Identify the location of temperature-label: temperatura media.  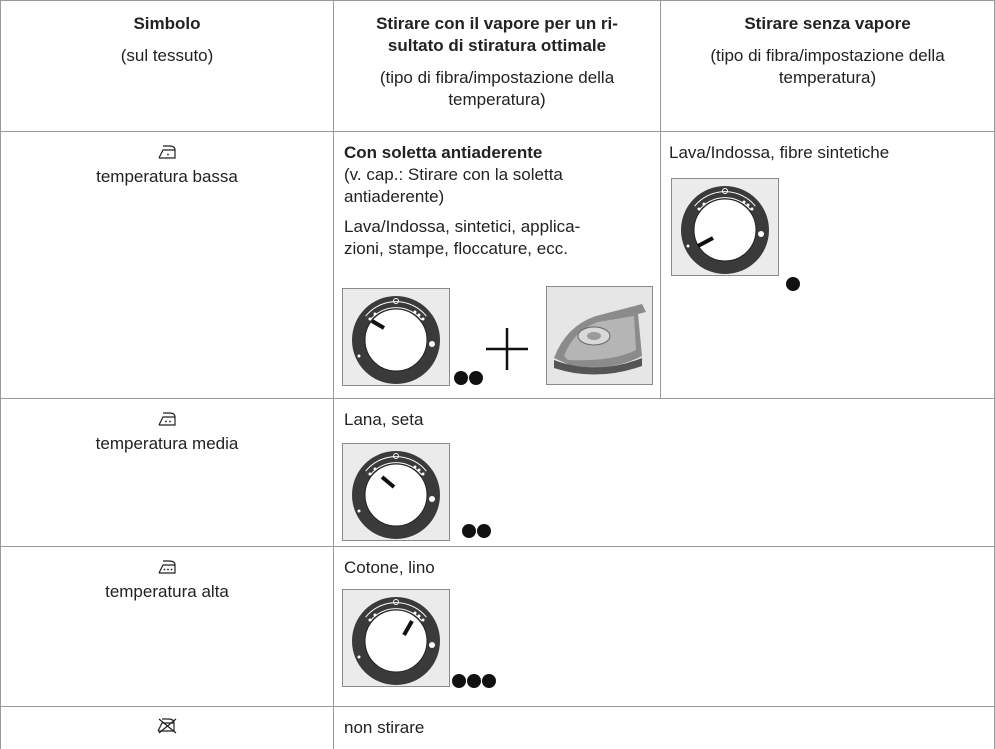
(167, 443).